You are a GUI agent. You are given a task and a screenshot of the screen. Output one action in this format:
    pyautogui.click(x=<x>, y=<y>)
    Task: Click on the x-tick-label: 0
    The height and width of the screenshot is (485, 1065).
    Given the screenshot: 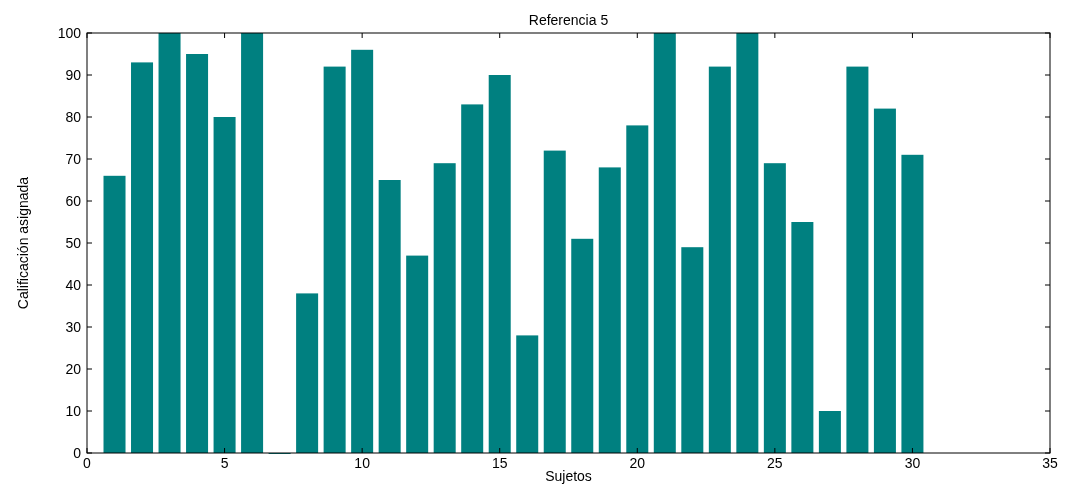 What is the action you would take?
    pyautogui.click(x=87, y=463)
    